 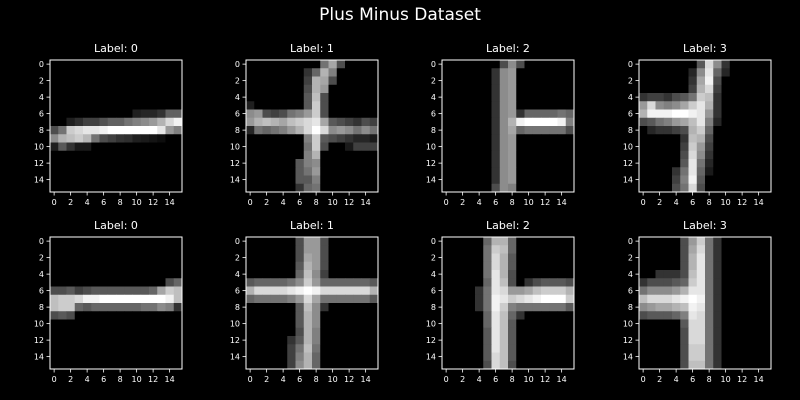 What do you see at coordinates (316, 379) in the screenshot?
I see `x-tick-label: 8` at bounding box center [316, 379].